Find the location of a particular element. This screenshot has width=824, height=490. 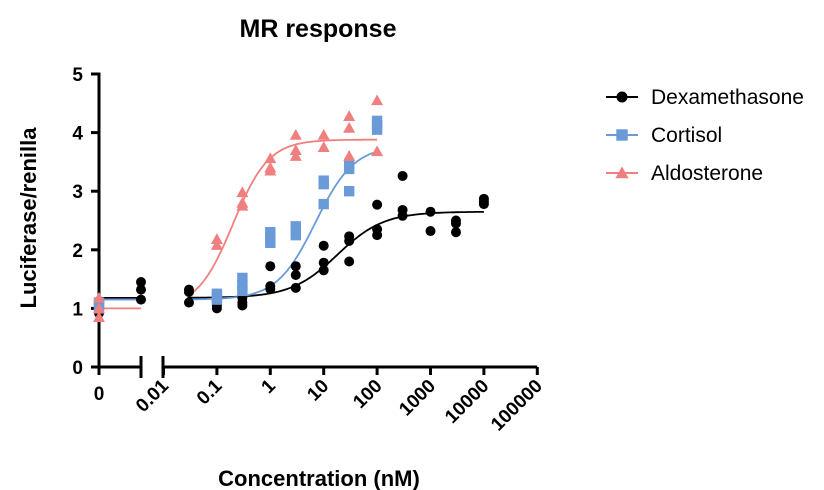

x-axis-title: Concentration (nM) is located at coordinates (319, 478).